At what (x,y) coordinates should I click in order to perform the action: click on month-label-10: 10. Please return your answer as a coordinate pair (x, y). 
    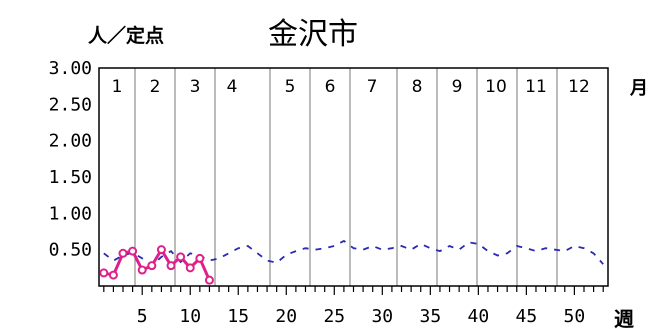
    Looking at the image, I should click on (496, 87).